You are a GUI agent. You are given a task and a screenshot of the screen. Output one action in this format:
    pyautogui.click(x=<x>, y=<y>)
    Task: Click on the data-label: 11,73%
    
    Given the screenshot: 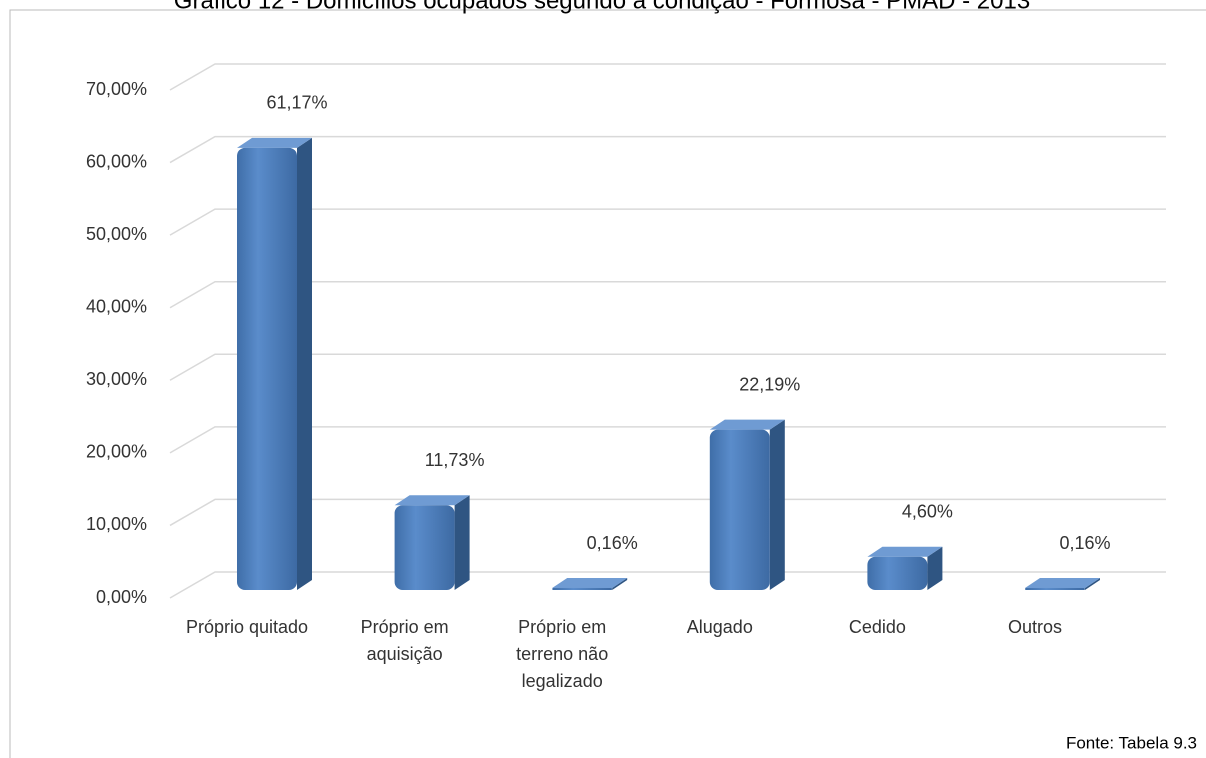 What is the action you would take?
    pyautogui.click(x=455, y=460)
    